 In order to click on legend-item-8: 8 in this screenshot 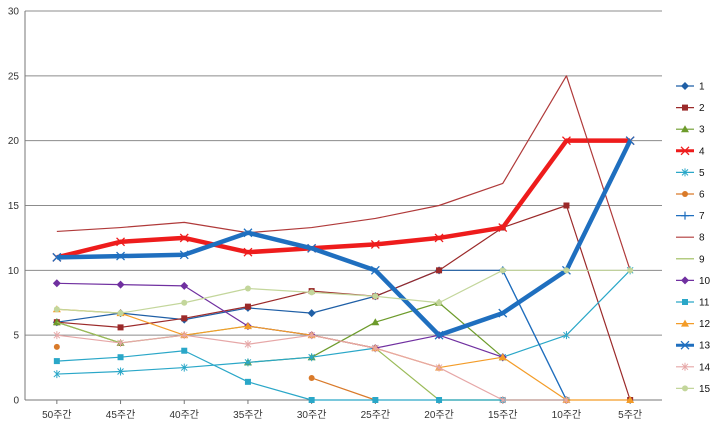, I will do `click(690, 238)`.